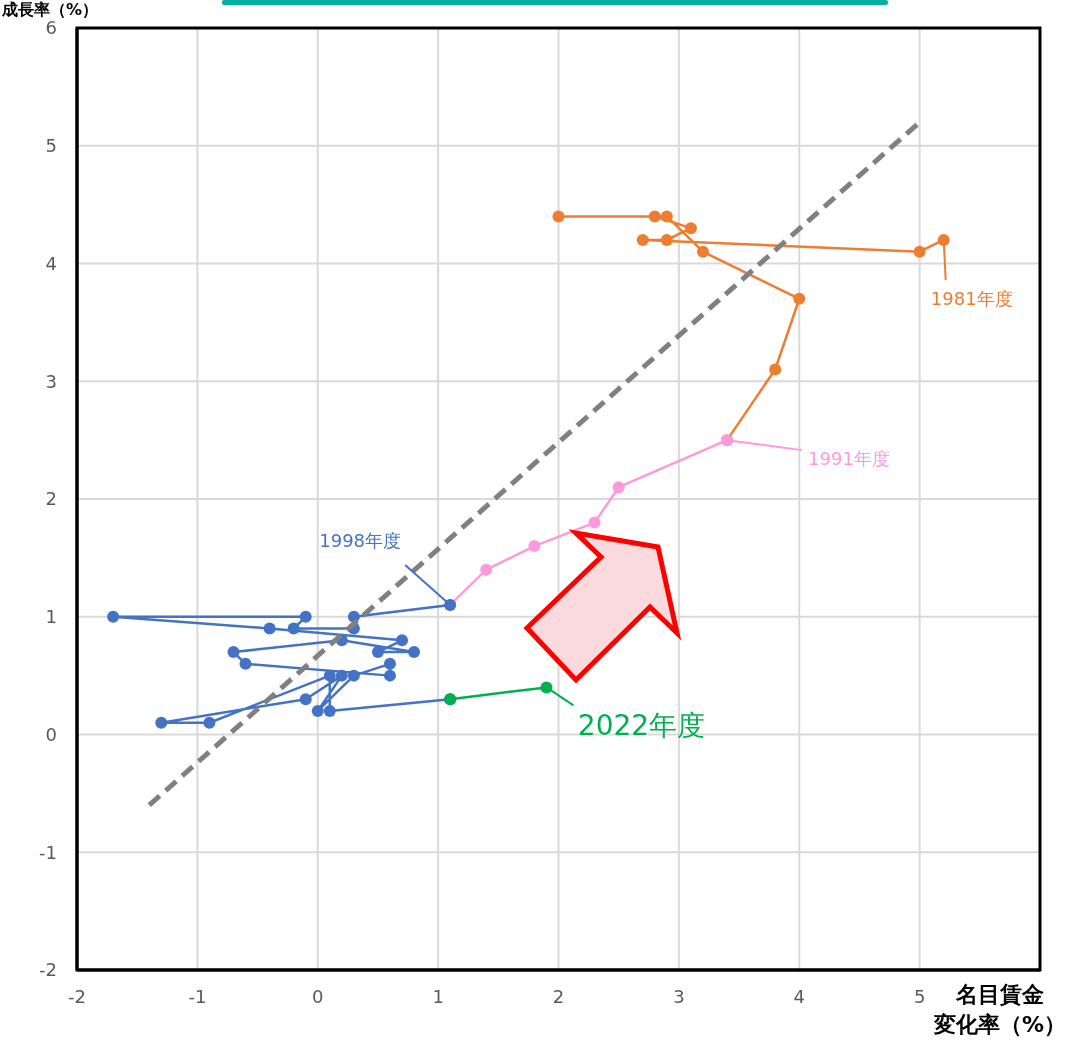  I want to click on annotation: 1998年度, so click(360, 540).